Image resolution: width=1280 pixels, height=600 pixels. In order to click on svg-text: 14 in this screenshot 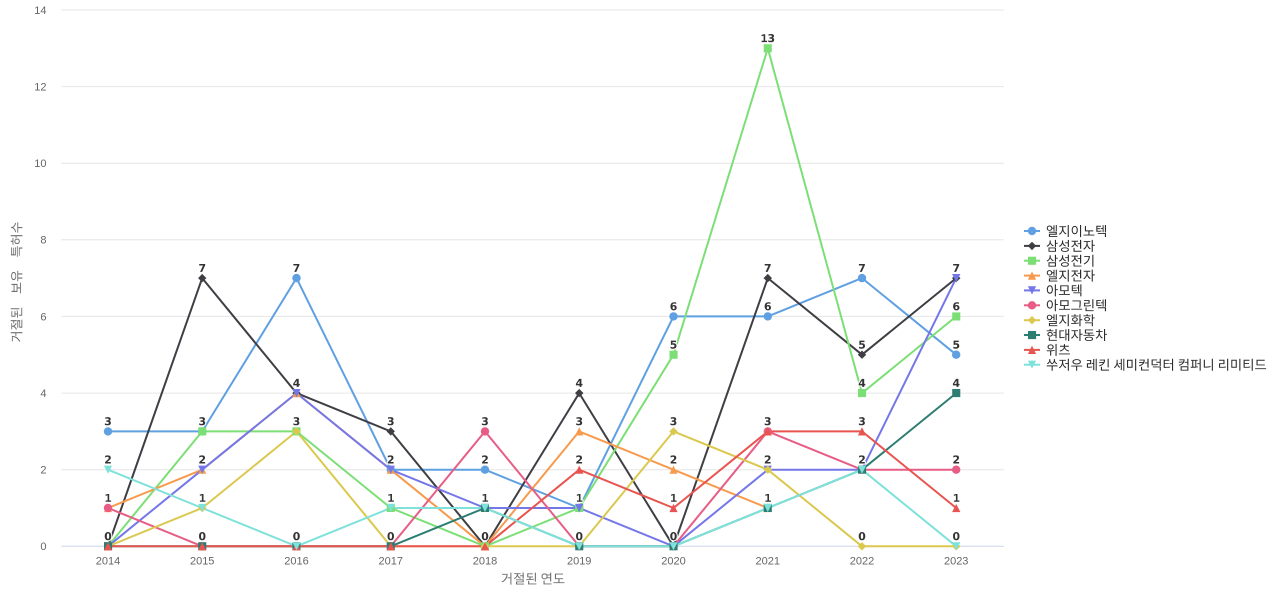, I will do `click(40, 11)`.